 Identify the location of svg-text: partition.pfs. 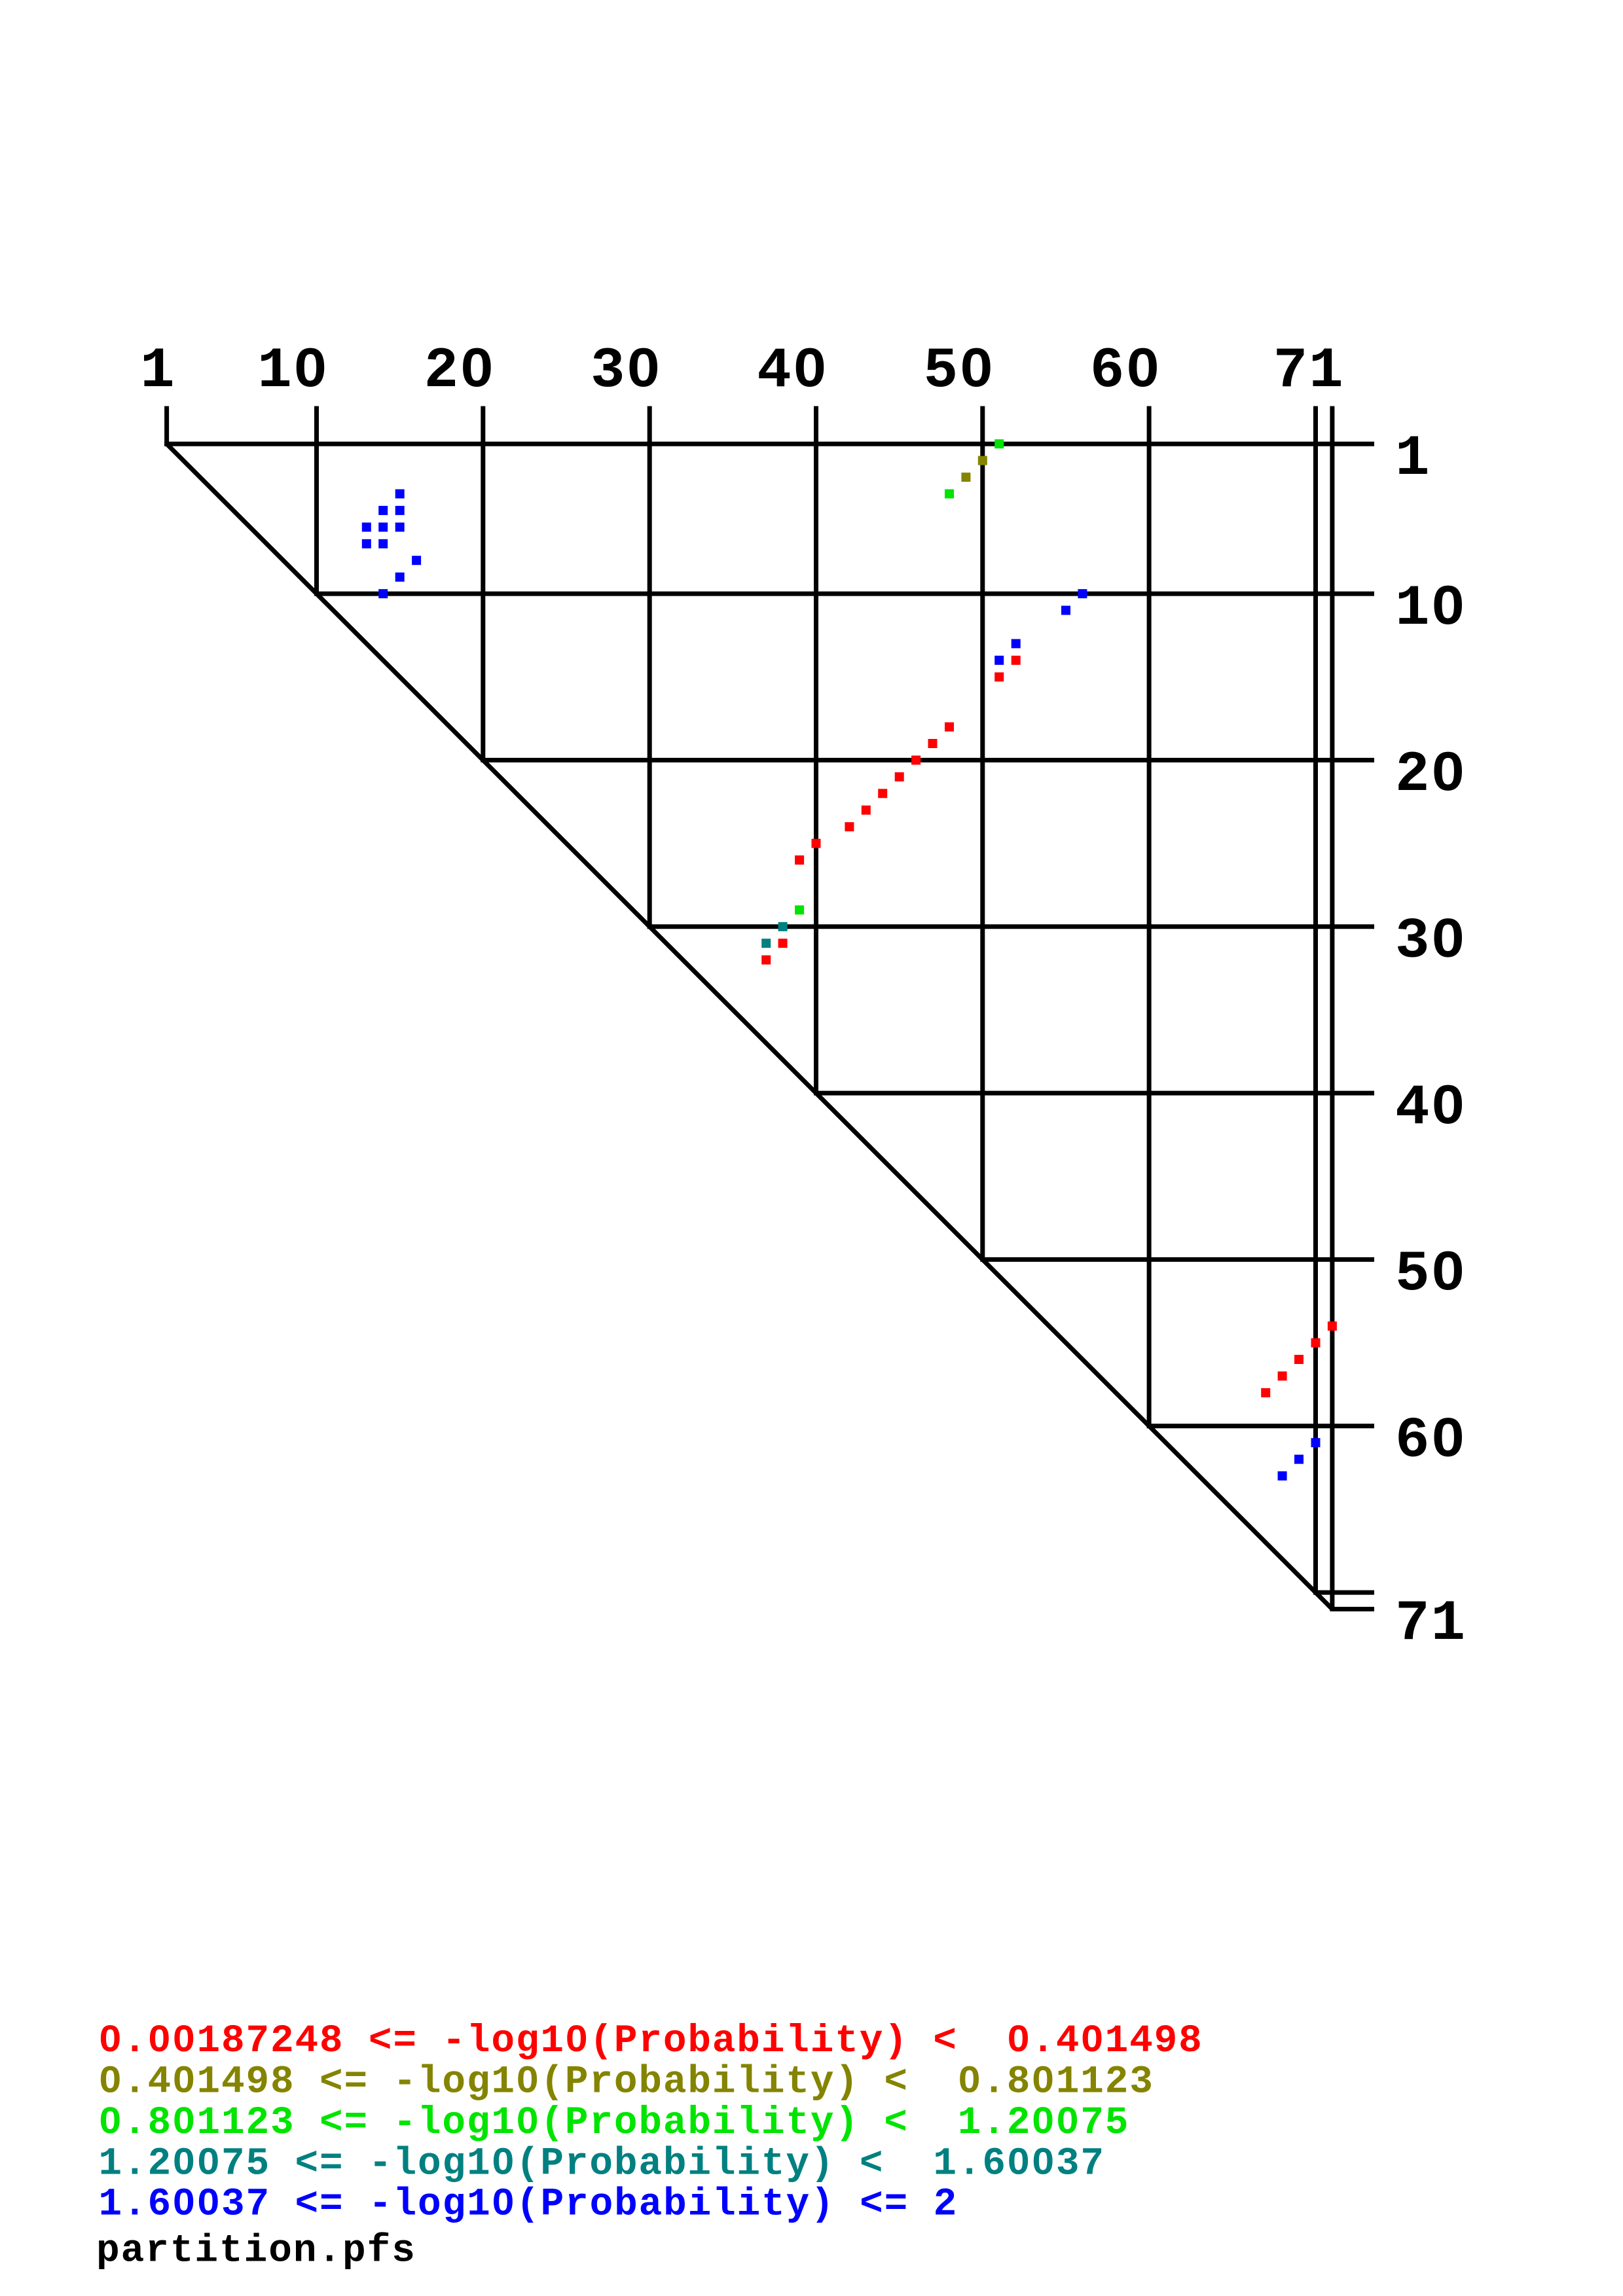
(255, 2250).